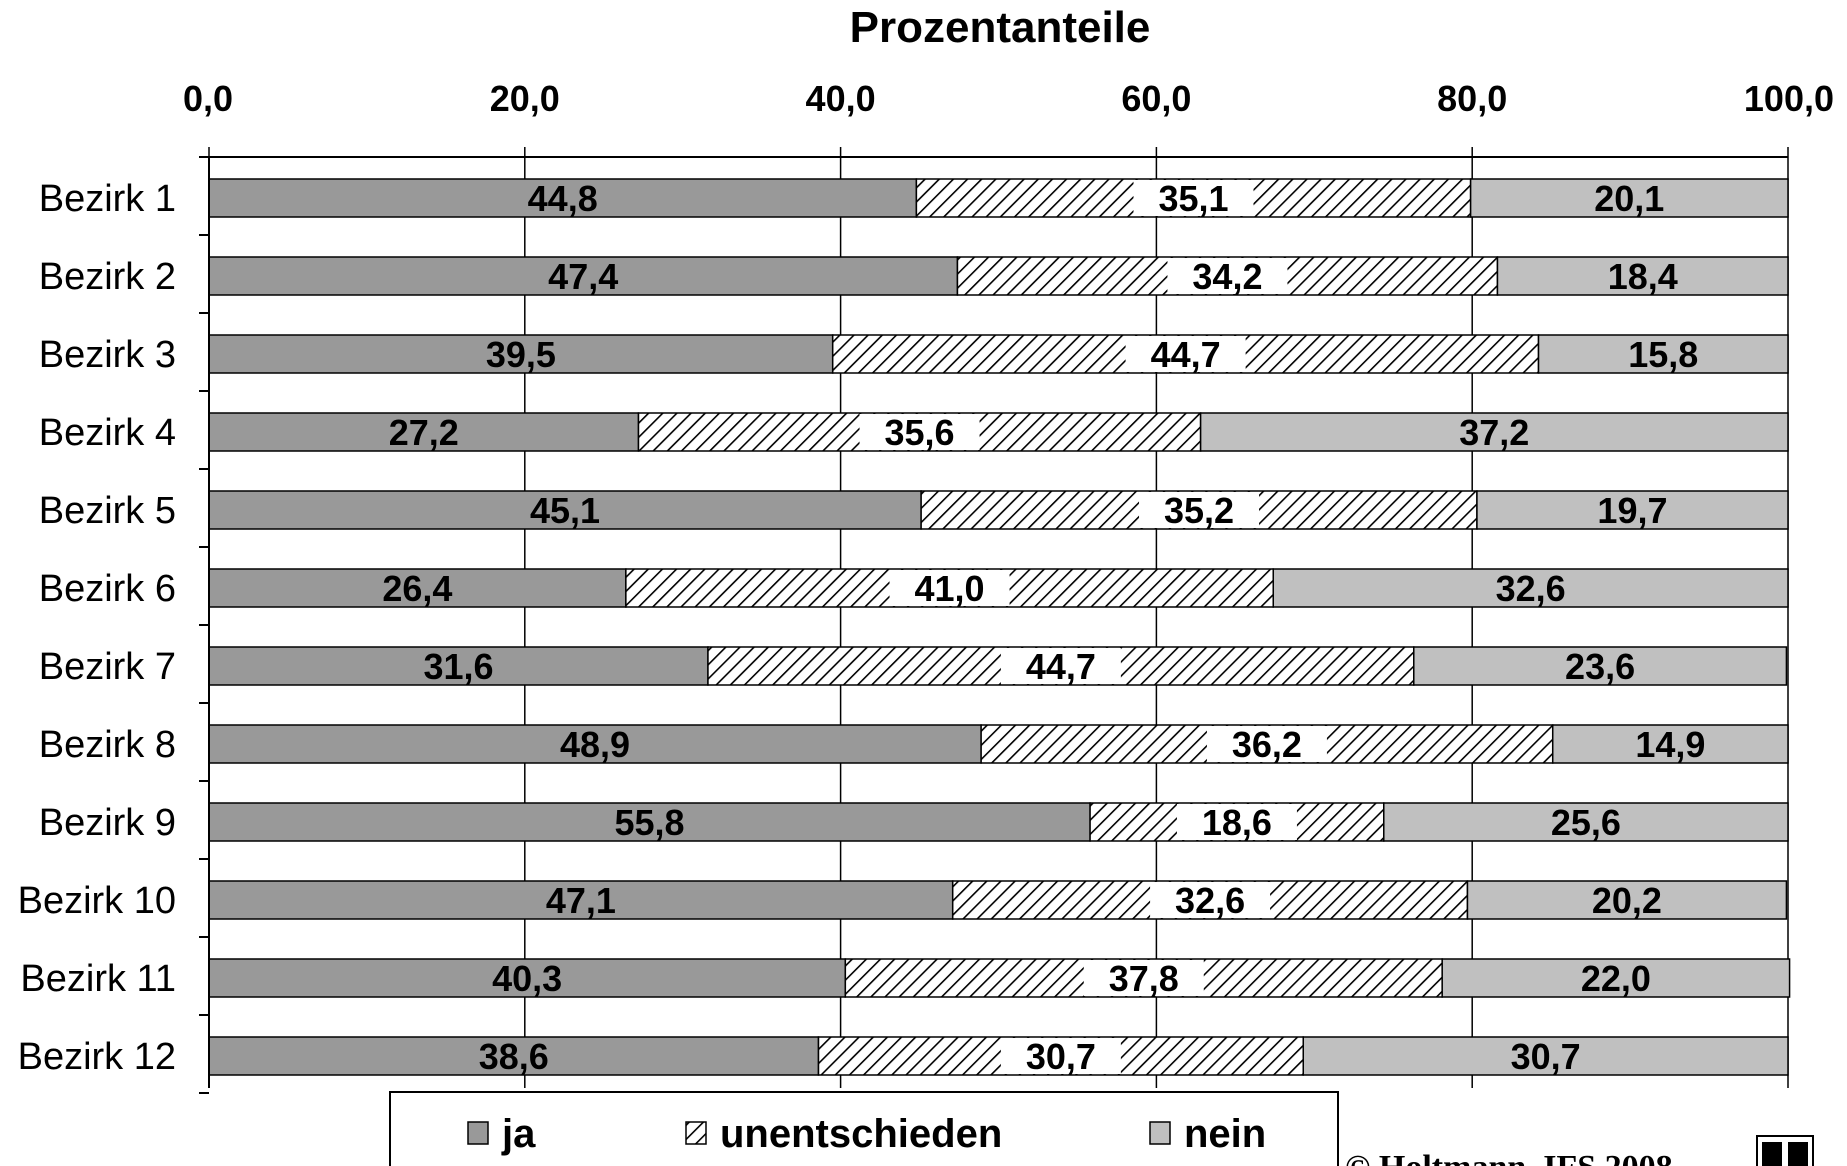 The image size is (1847, 1166). I want to click on category-label: Bezirk 11, so click(98, 979).